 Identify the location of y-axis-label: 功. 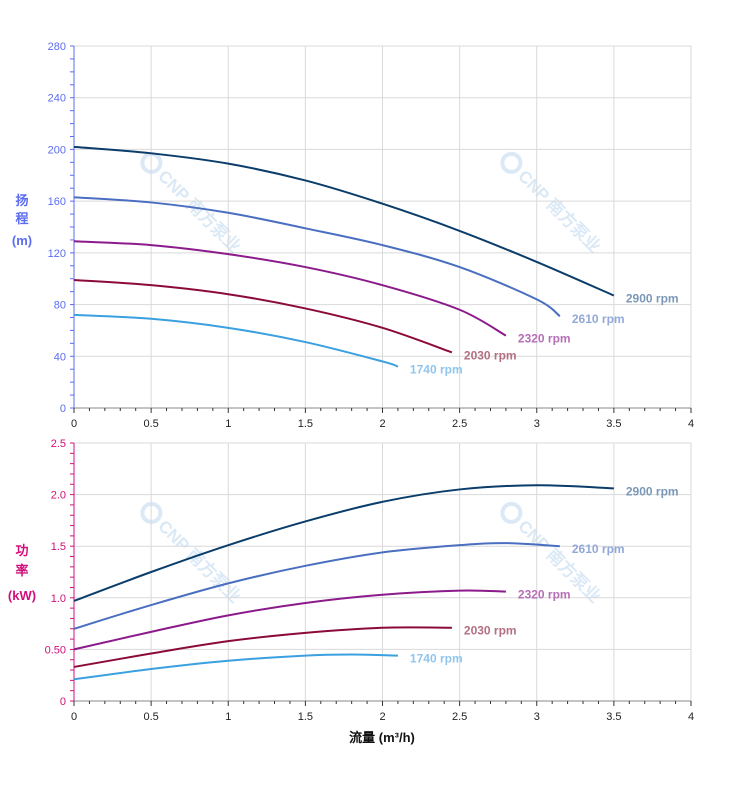
(21, 550).